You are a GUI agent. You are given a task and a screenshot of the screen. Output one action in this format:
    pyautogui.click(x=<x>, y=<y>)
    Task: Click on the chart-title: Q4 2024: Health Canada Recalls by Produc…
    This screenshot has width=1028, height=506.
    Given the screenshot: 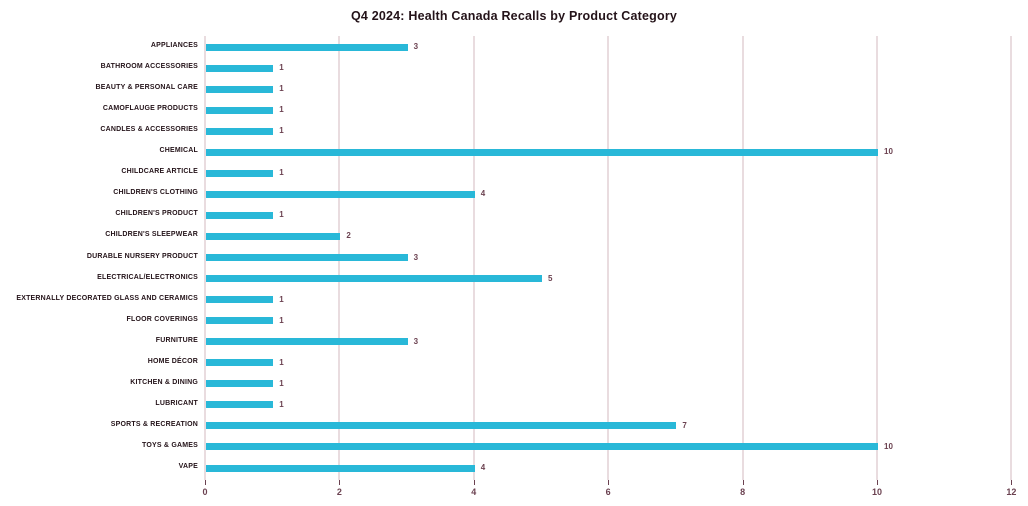 What is the action you would take?
    pyautogui.click(x=514, y=16)
    